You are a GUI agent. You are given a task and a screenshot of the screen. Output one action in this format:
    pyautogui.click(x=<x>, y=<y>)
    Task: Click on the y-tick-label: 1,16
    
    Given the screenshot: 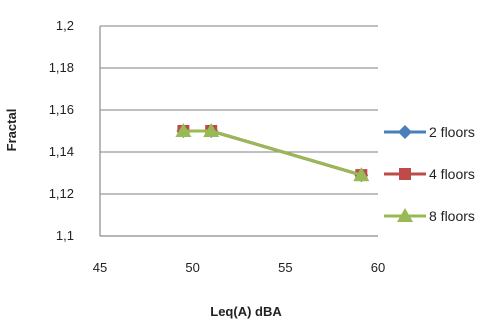 What is the action you would take?
    pyautogui.click(x=61, y=109)
    